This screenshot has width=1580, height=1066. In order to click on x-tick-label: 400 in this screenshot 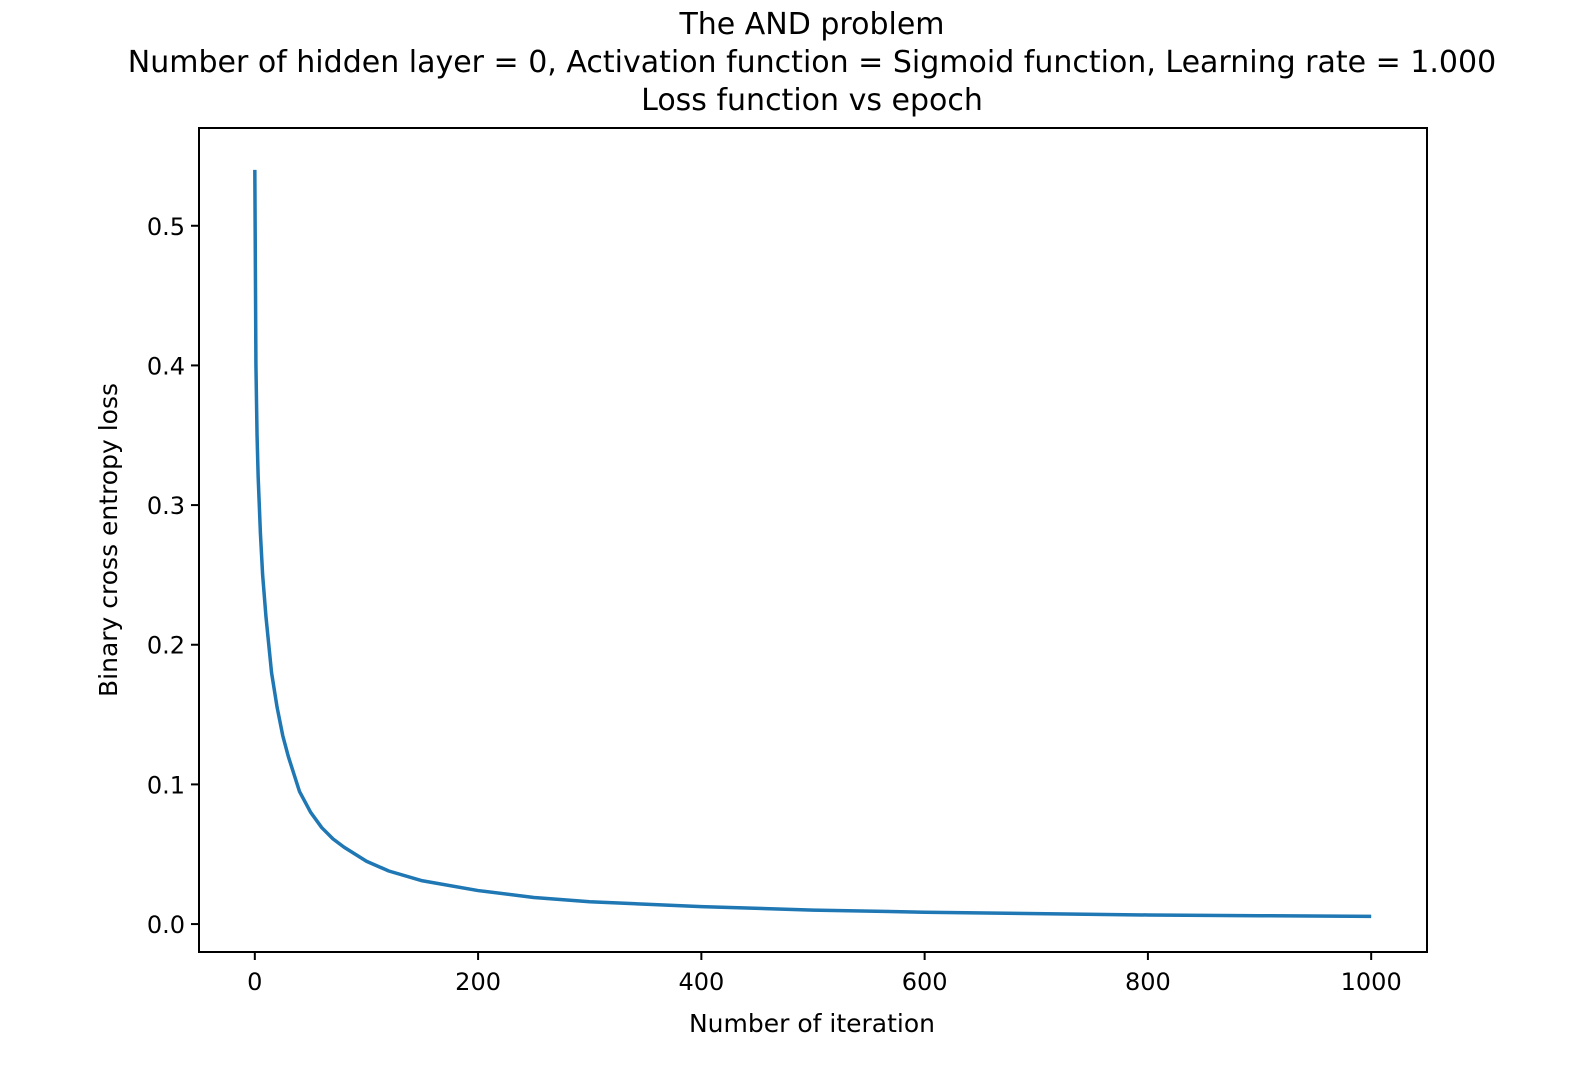, I will do `click(701, 982)`.